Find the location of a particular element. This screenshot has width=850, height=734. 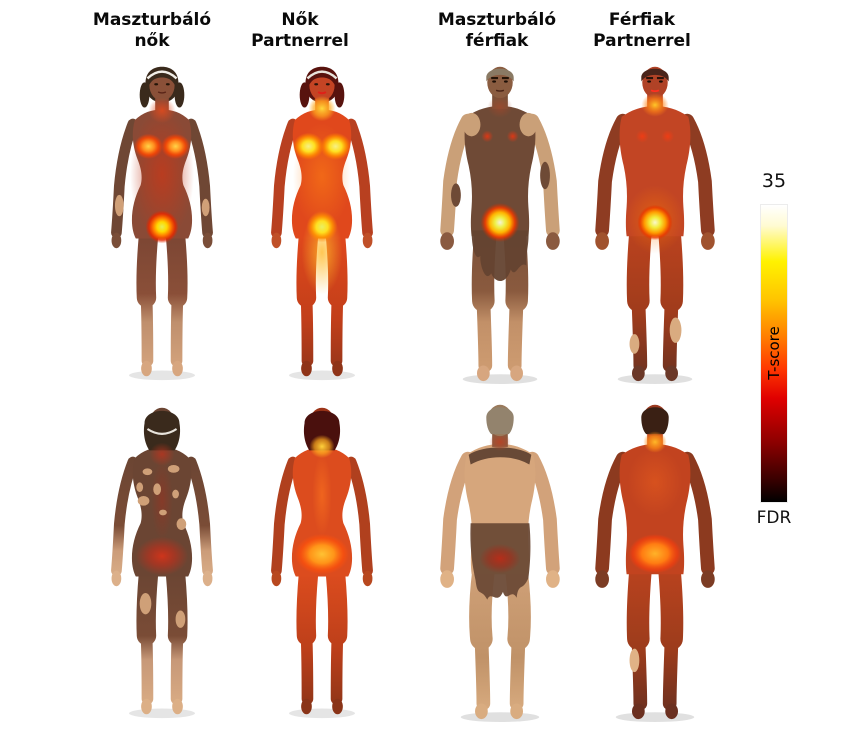

body-map-masturbating-men-back is located at coordinates (500, 563).